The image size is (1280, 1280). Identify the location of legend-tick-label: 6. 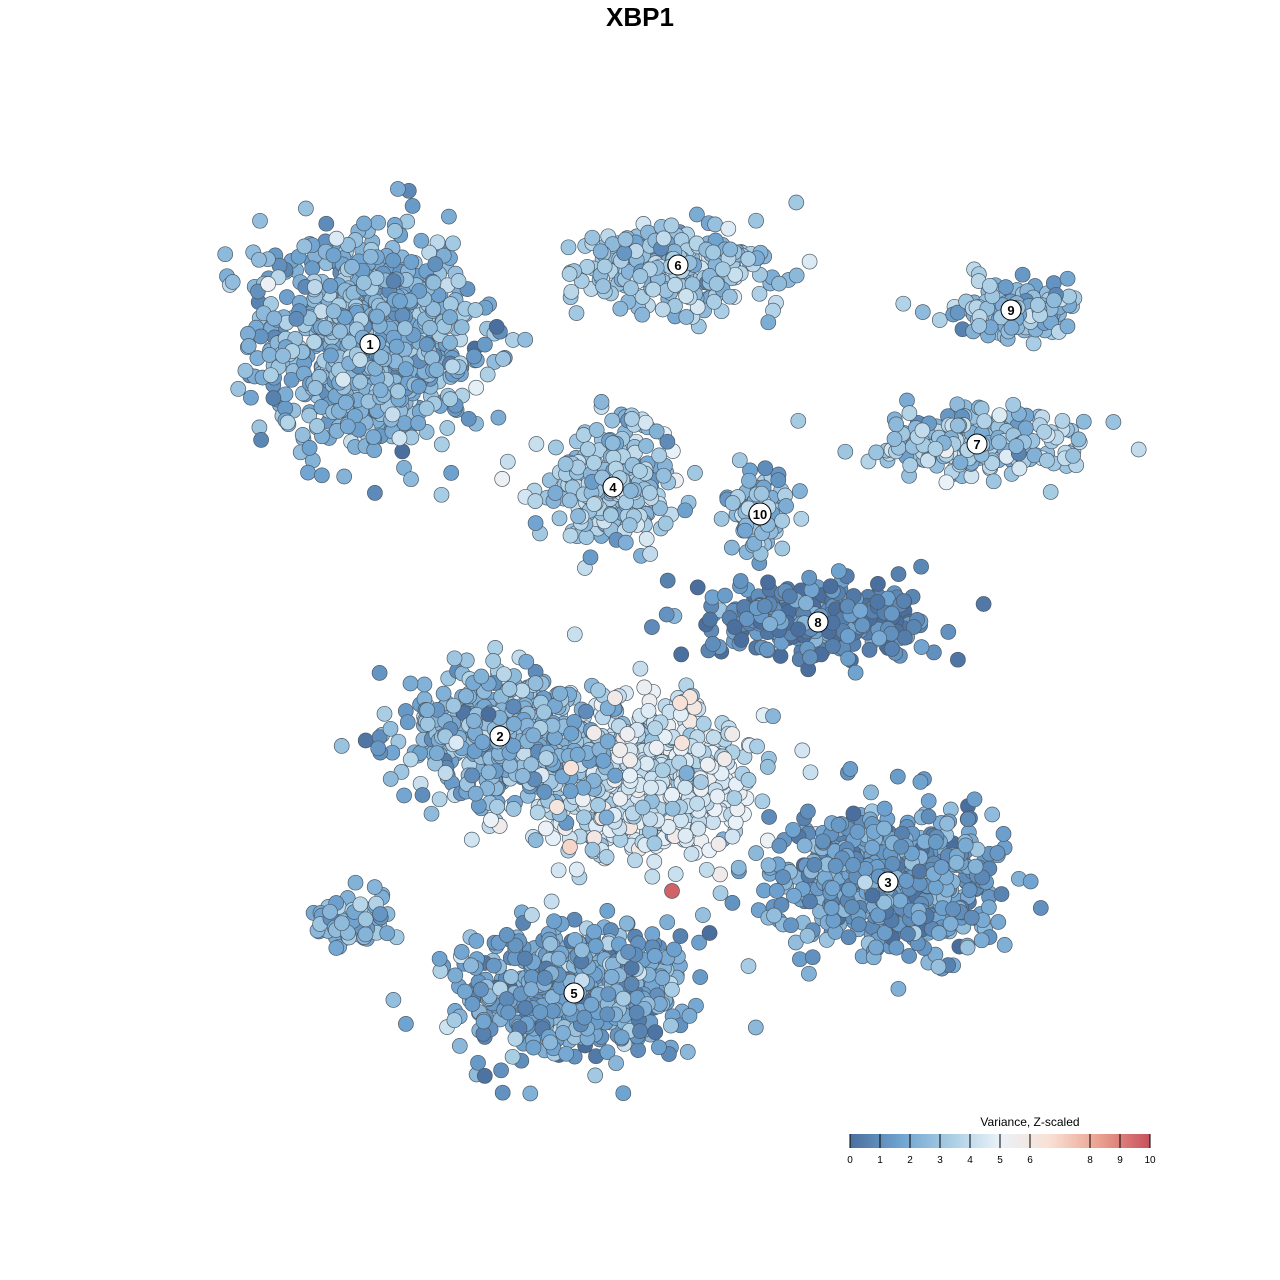
(1030, 1160).